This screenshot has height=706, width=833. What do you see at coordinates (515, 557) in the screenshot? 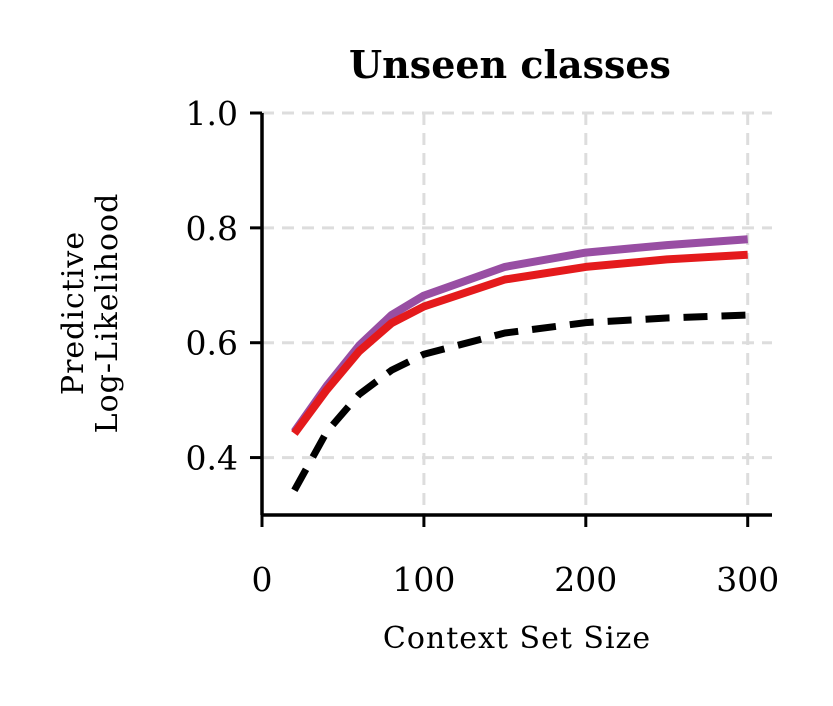
I see `x-ticks: 0 100 200 300` at bounding box center [515, 557].